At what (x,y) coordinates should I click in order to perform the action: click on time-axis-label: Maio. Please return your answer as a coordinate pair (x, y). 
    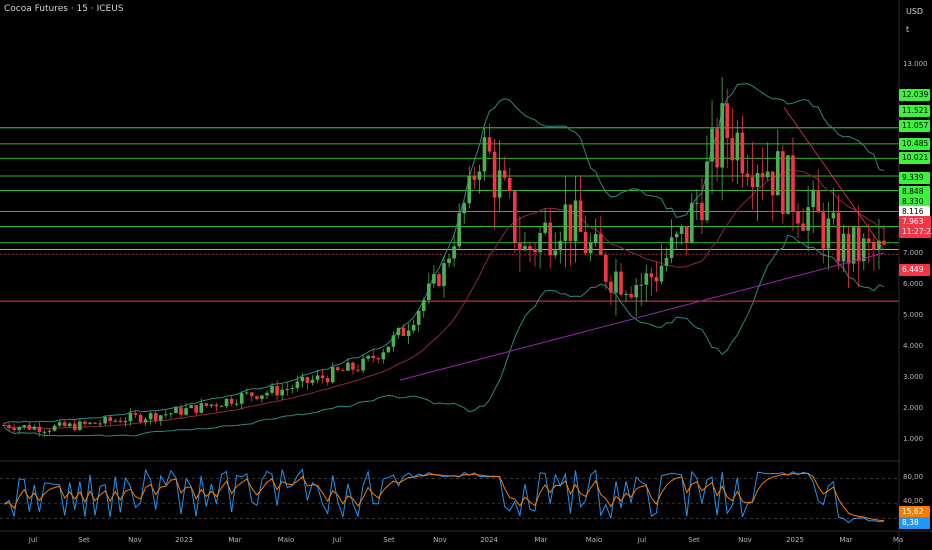
    Looking at the image, I should click on (286, 540).